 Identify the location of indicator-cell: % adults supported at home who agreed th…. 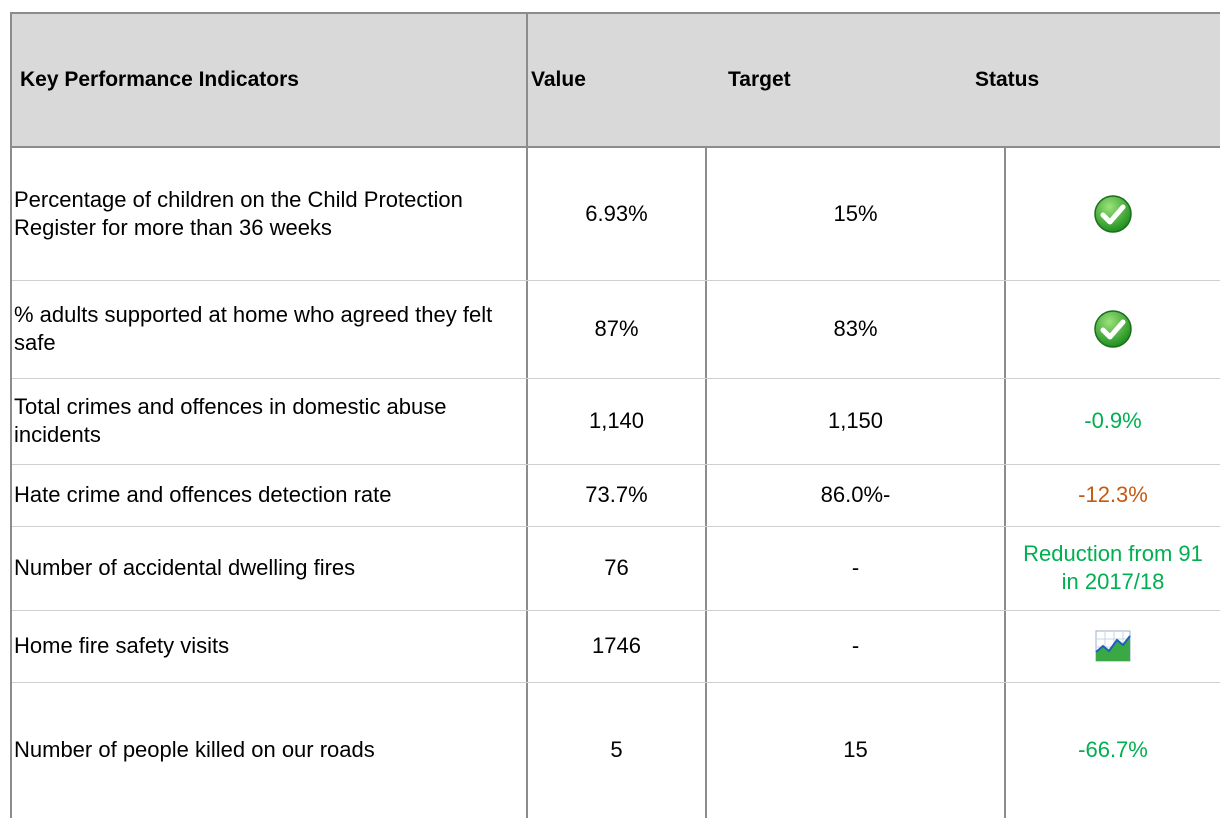
(253, 328).